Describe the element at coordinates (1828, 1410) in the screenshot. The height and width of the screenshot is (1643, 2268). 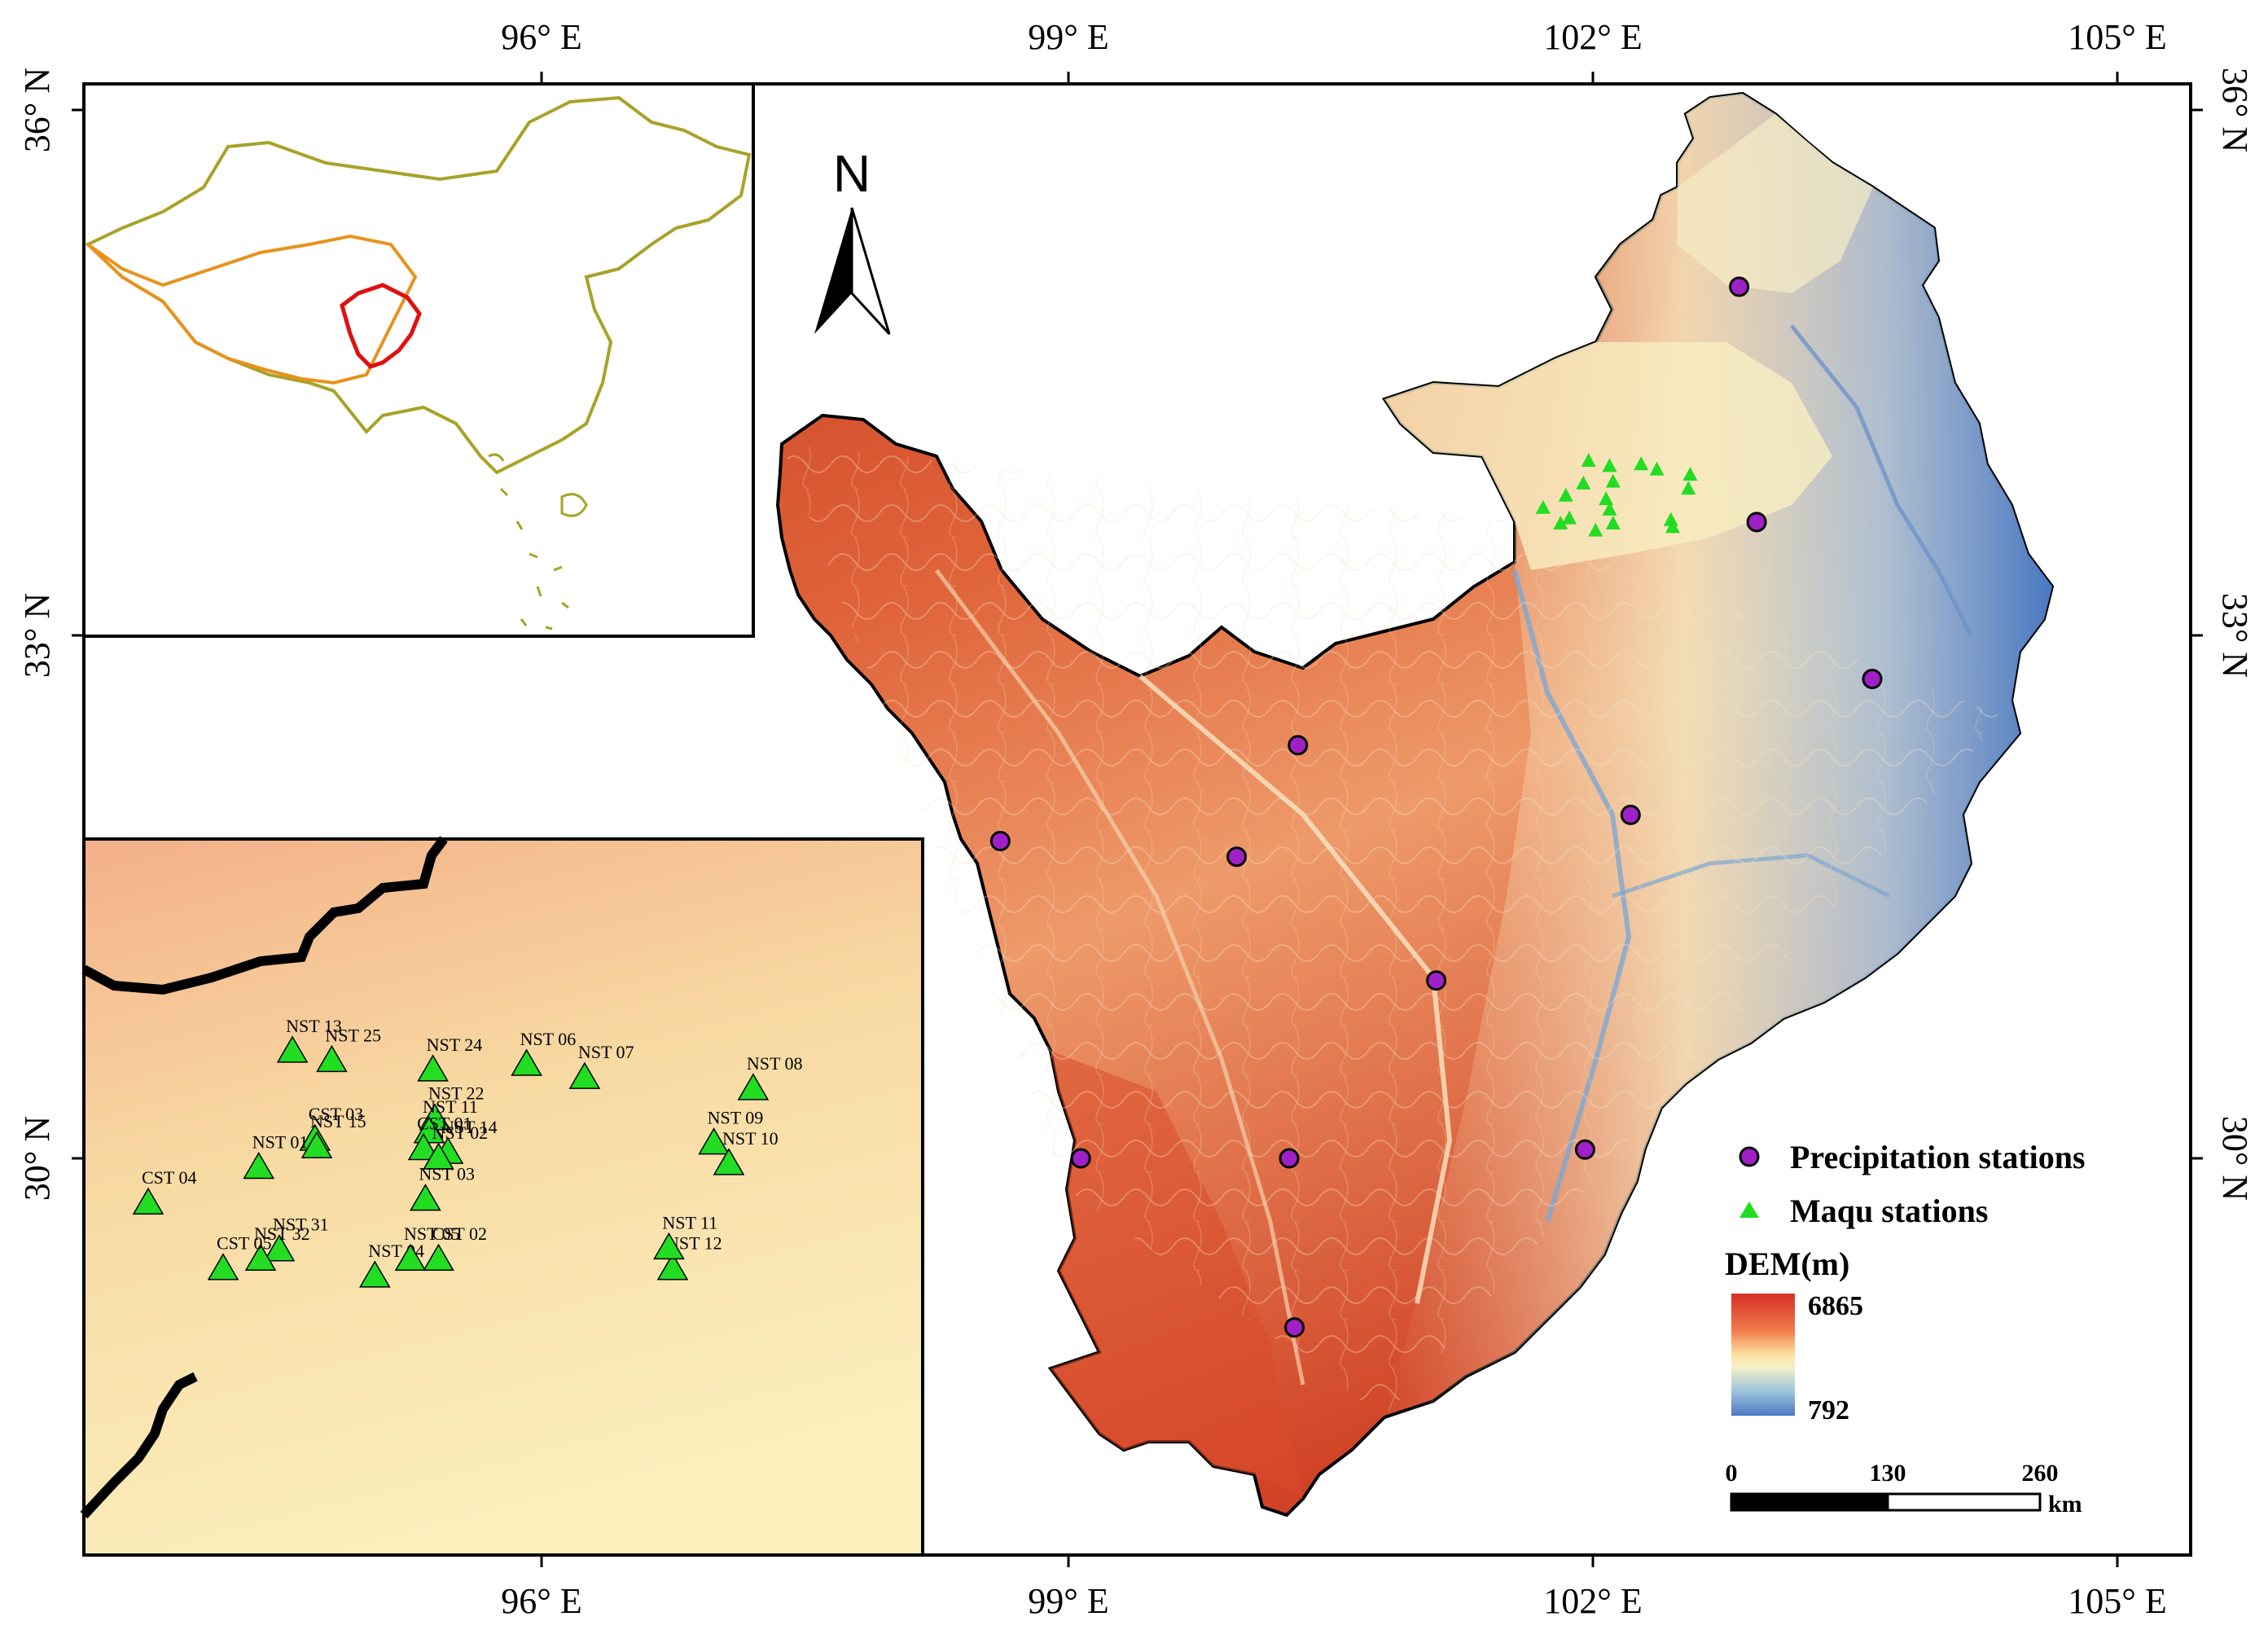
I see `legend-dem-min: 792` at that location.